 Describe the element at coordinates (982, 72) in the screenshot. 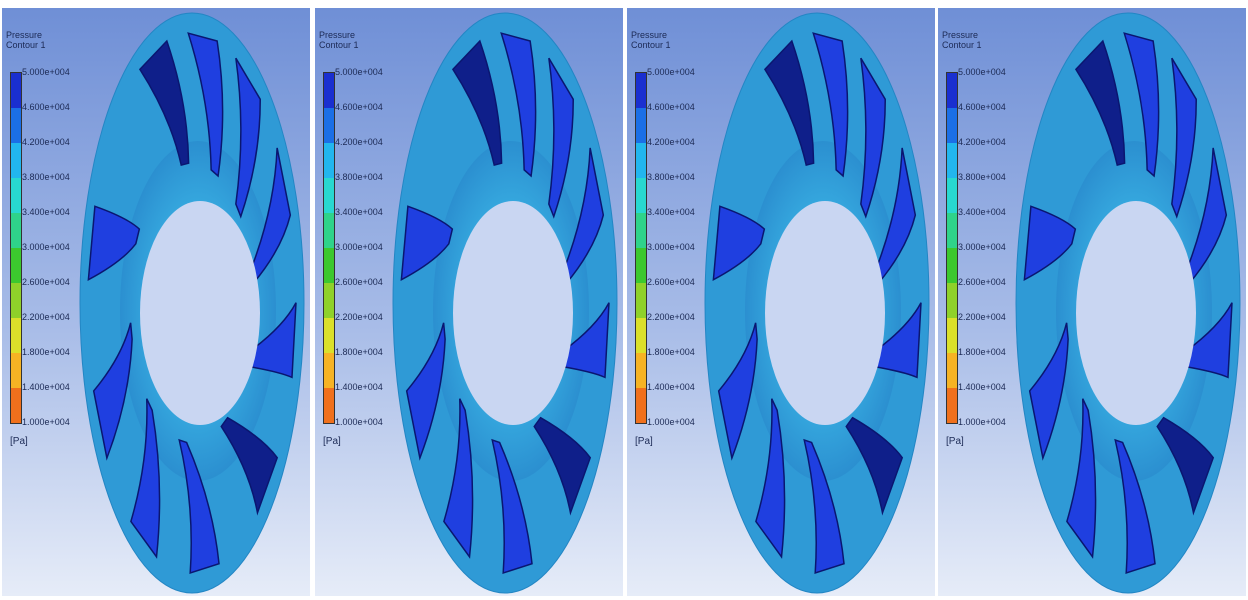

I see `legend-tick-label: 5.000e+004` at that location.